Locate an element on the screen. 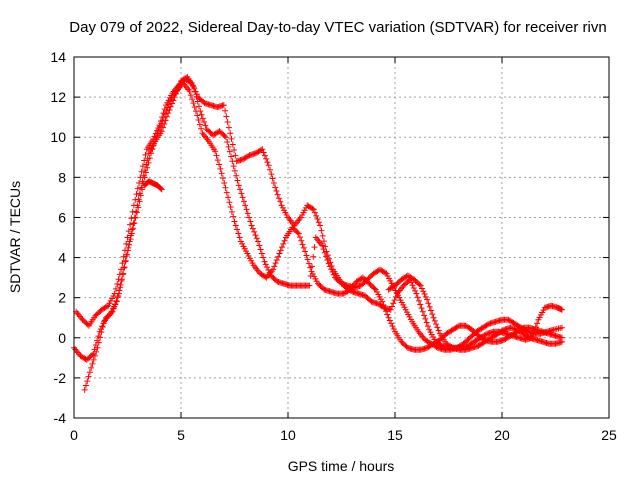 This screenshot has height=480, width=640. x-axis-label: GPS time / hours is located at coordinates (341, 466).